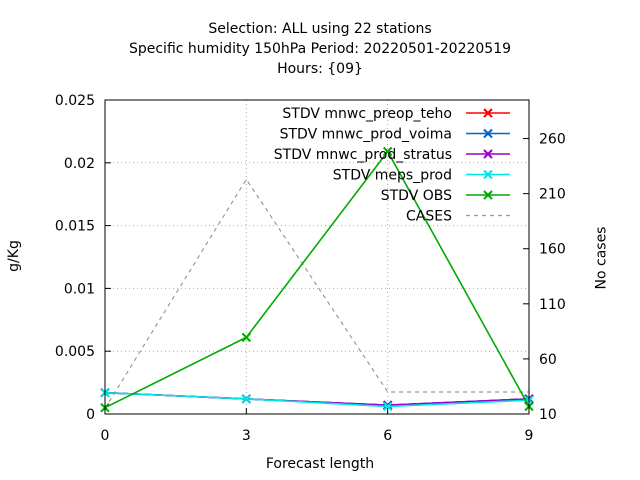  Describe the element at coordinates (90, 415) in the screenshot. I see `y-tick-label: 0` at that location.